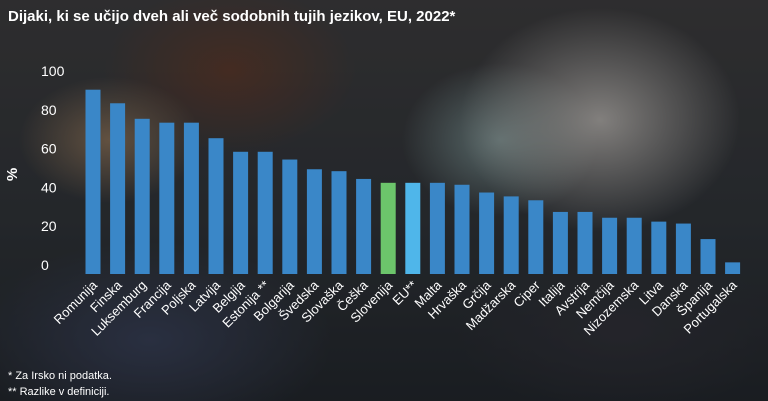  I want to click on y-tick-label: 20, so click(49, 226).